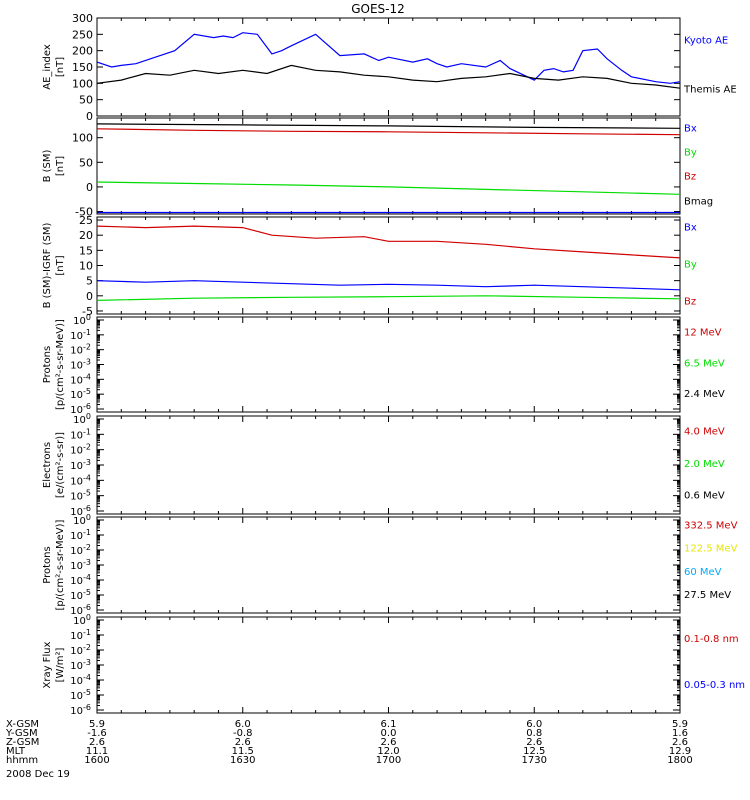 Image resolution: width=750 pixels, height=800 pixels. Describe the element at coordinates (243, 733) in the screenshot. I see `x-row-value: -0.8` at that location.